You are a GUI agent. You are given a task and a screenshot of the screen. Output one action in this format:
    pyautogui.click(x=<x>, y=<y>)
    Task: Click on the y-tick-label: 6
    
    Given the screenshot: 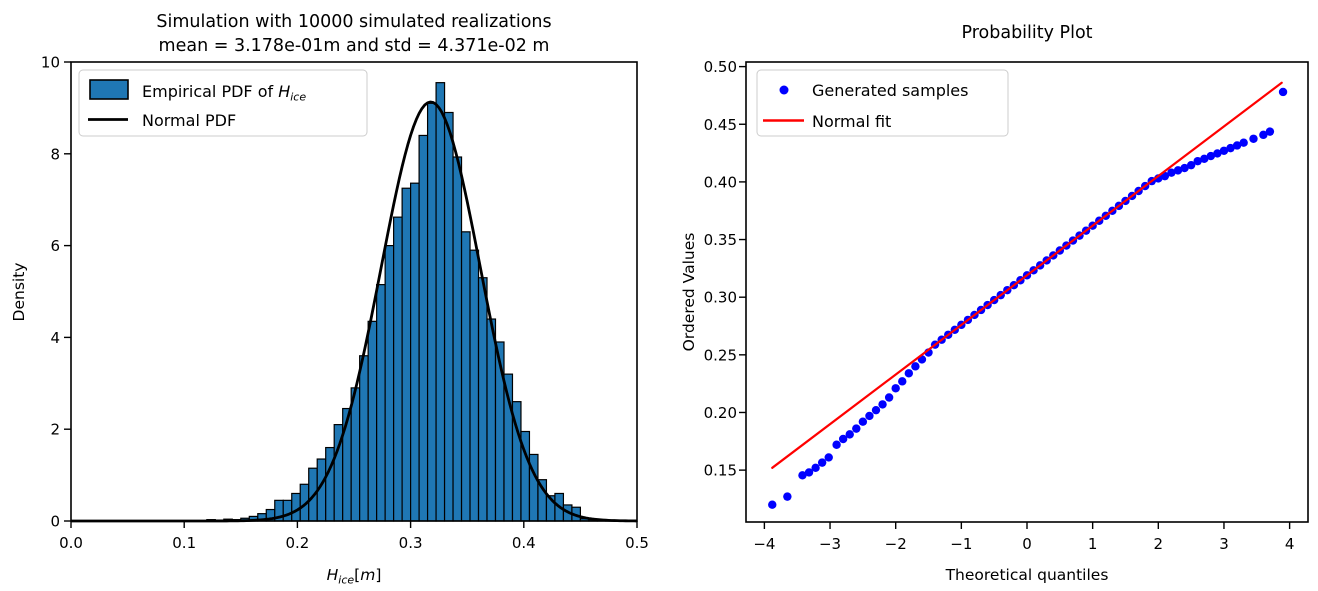 What is the action you would take?
    pyautogui.click(x=55, y=246)
    